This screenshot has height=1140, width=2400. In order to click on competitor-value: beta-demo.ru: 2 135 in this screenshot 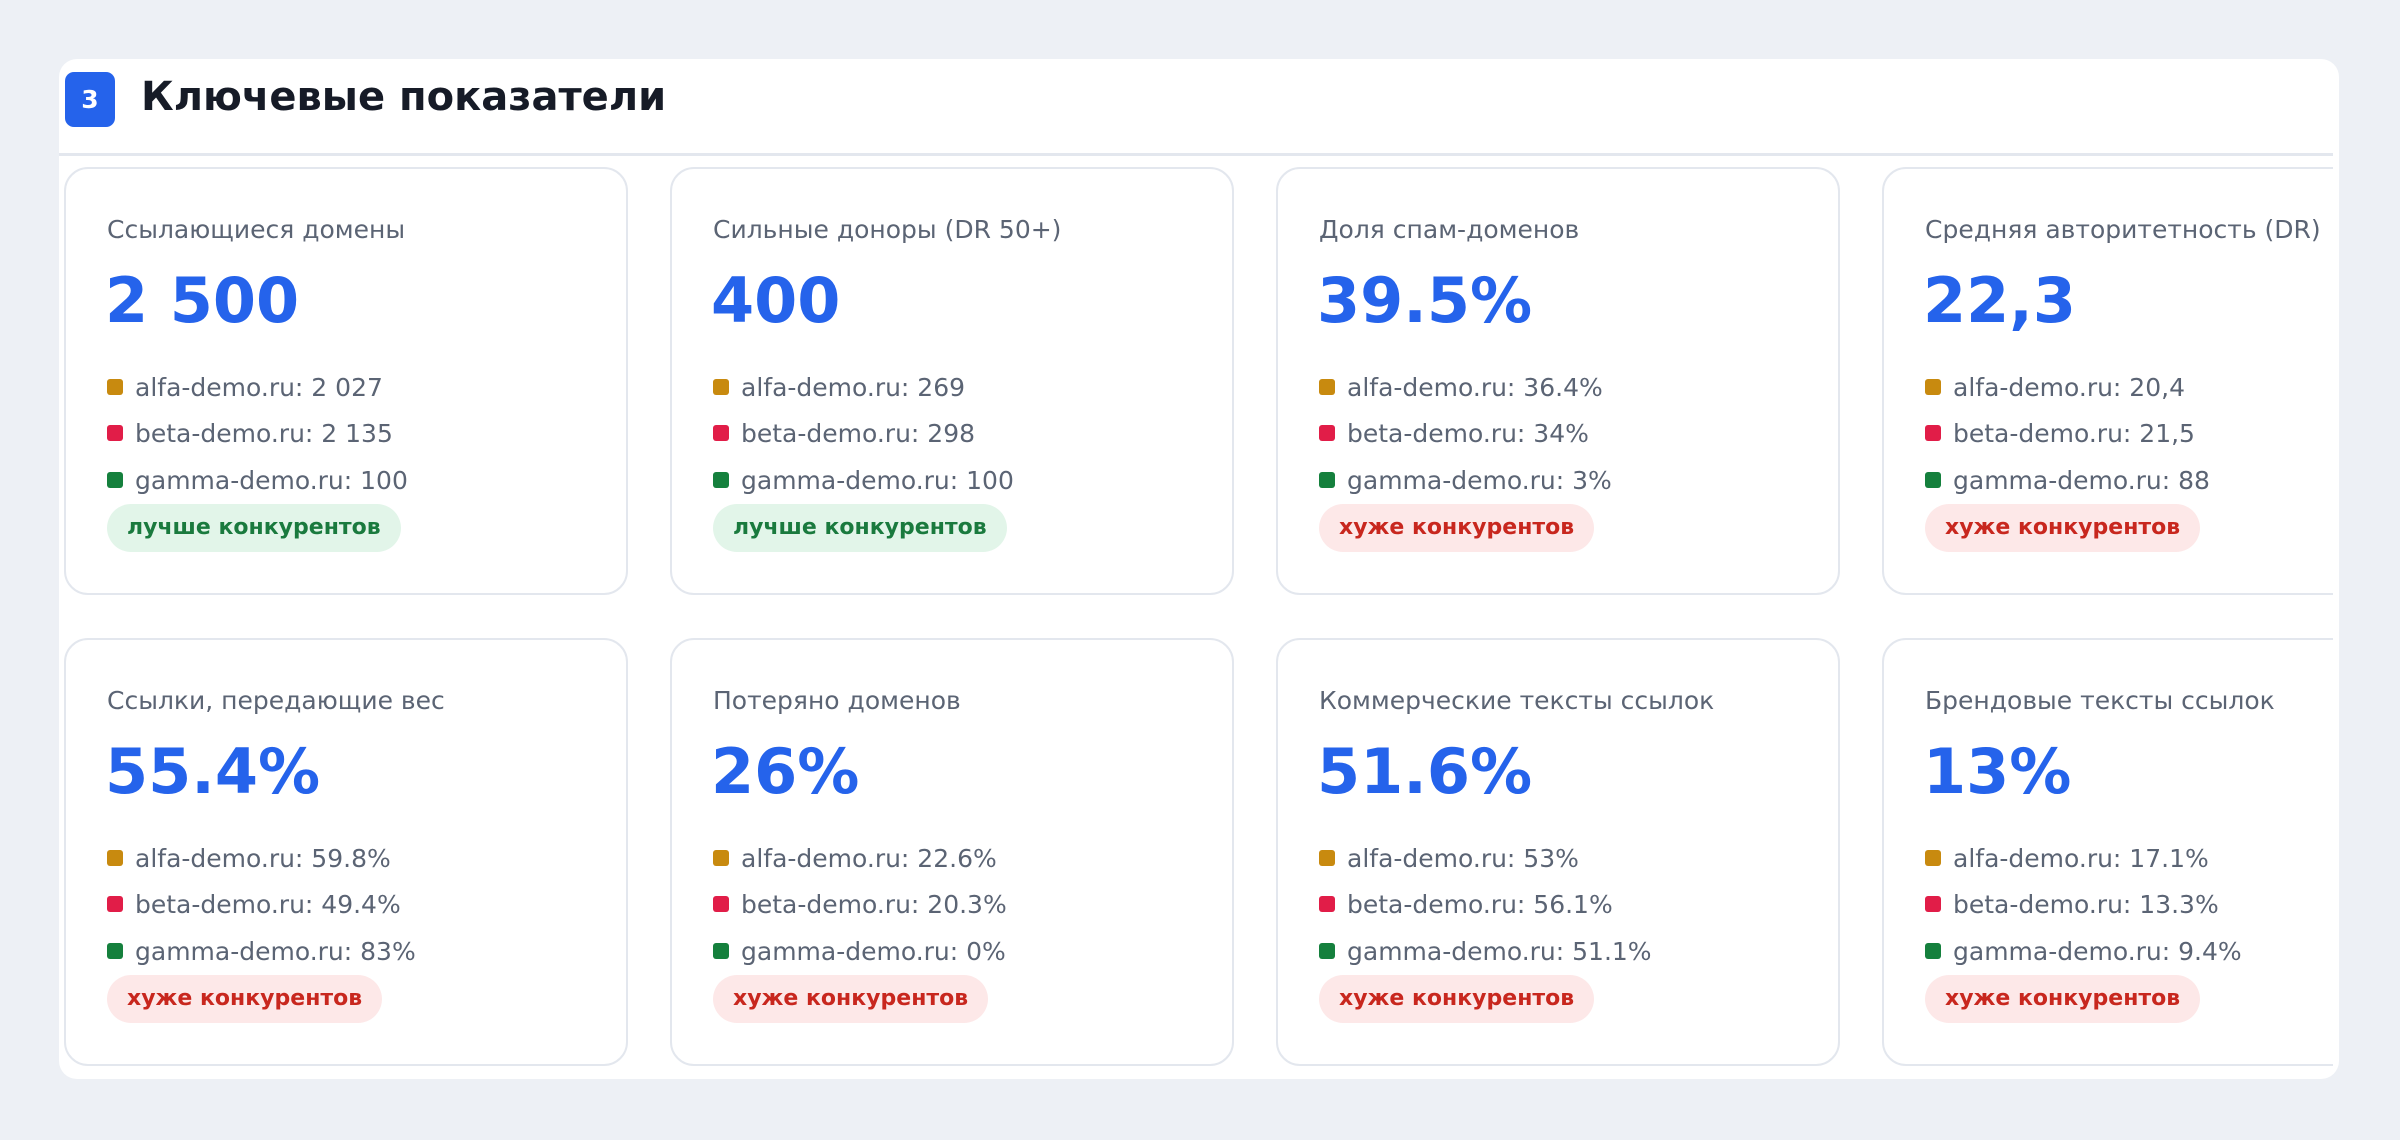, I will do `click(264, 433)`.